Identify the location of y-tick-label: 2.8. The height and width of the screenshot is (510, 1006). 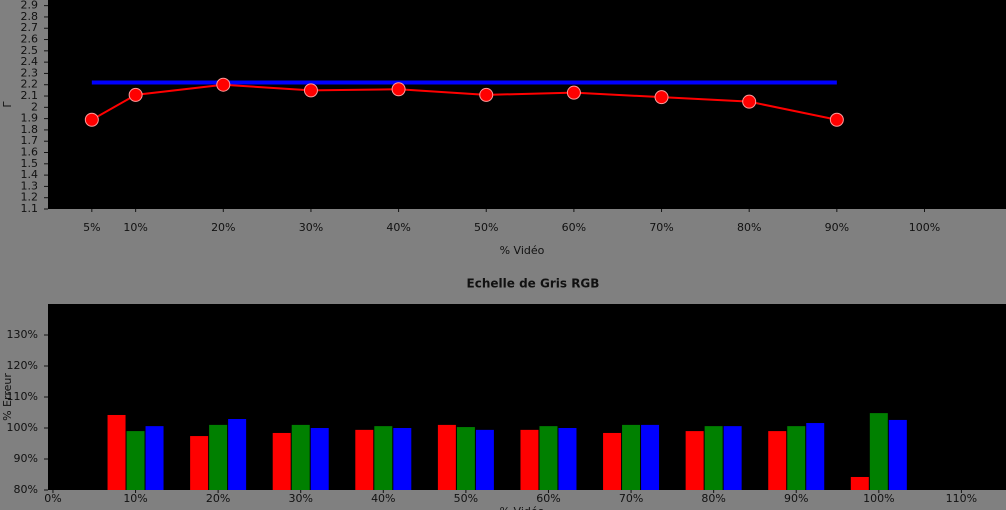
(30, 16).